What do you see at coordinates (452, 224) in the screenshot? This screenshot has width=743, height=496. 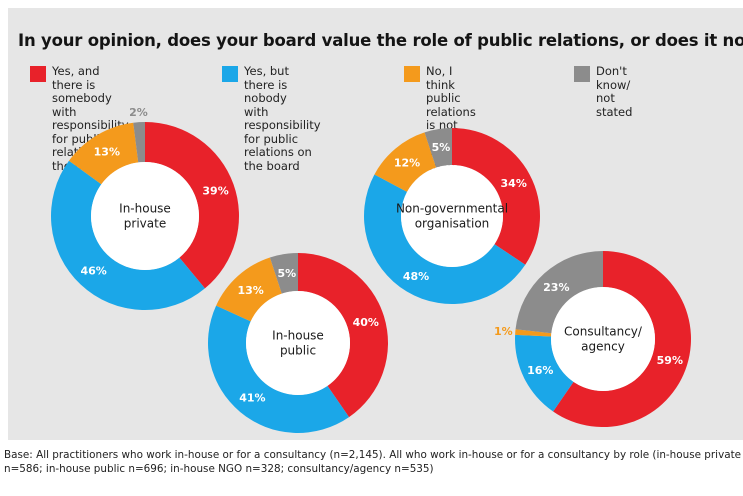 I see `donut-category-label: organisation` at bounding box center [452, 224].